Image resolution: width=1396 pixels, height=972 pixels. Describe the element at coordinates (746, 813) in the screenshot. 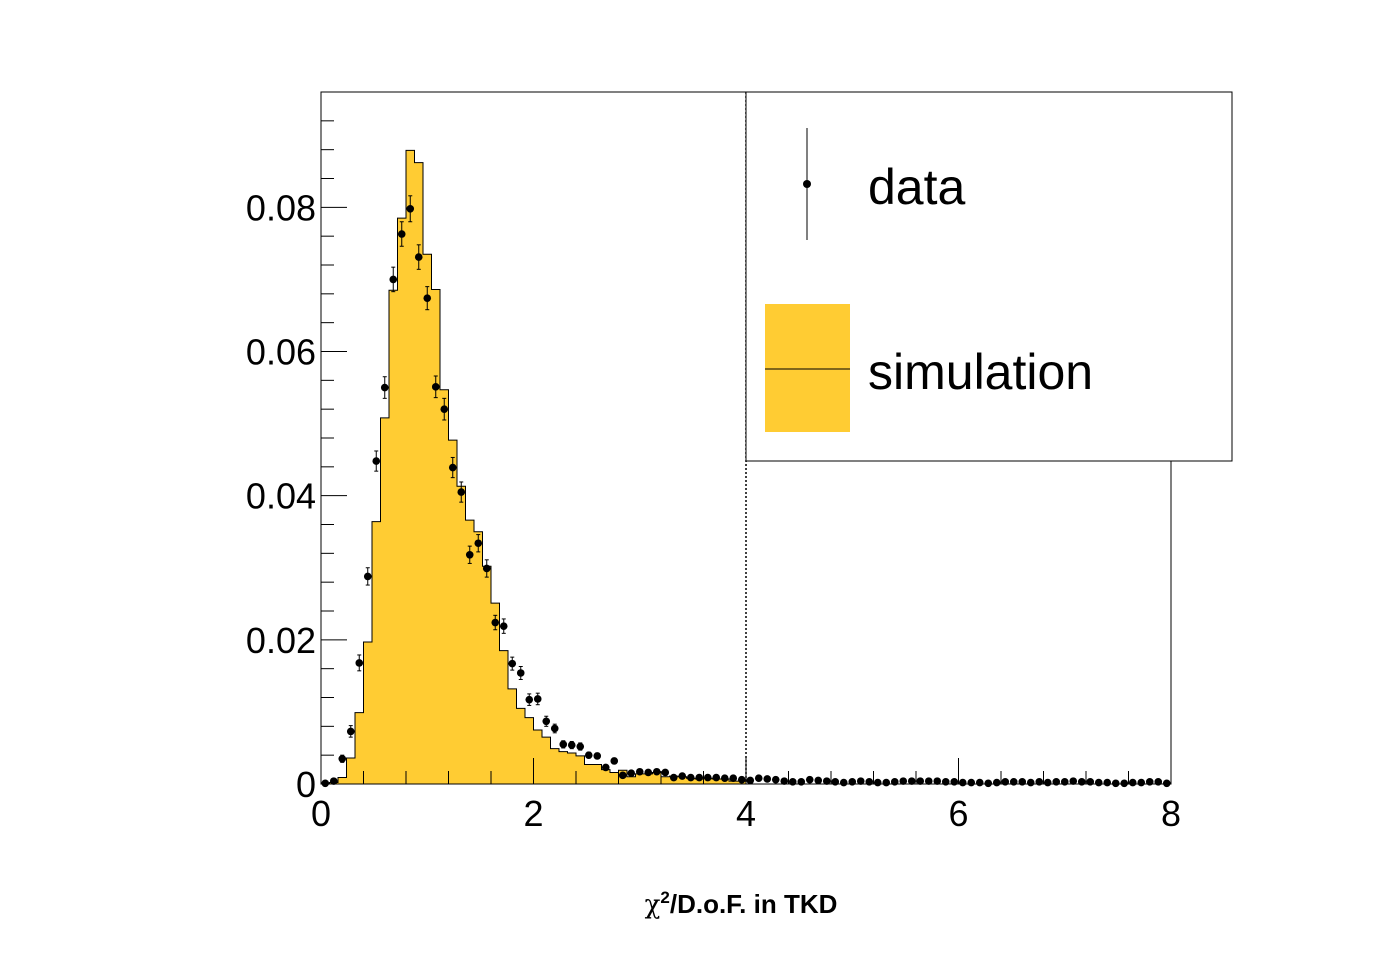

I see `x-tick-label: 4` at that location.